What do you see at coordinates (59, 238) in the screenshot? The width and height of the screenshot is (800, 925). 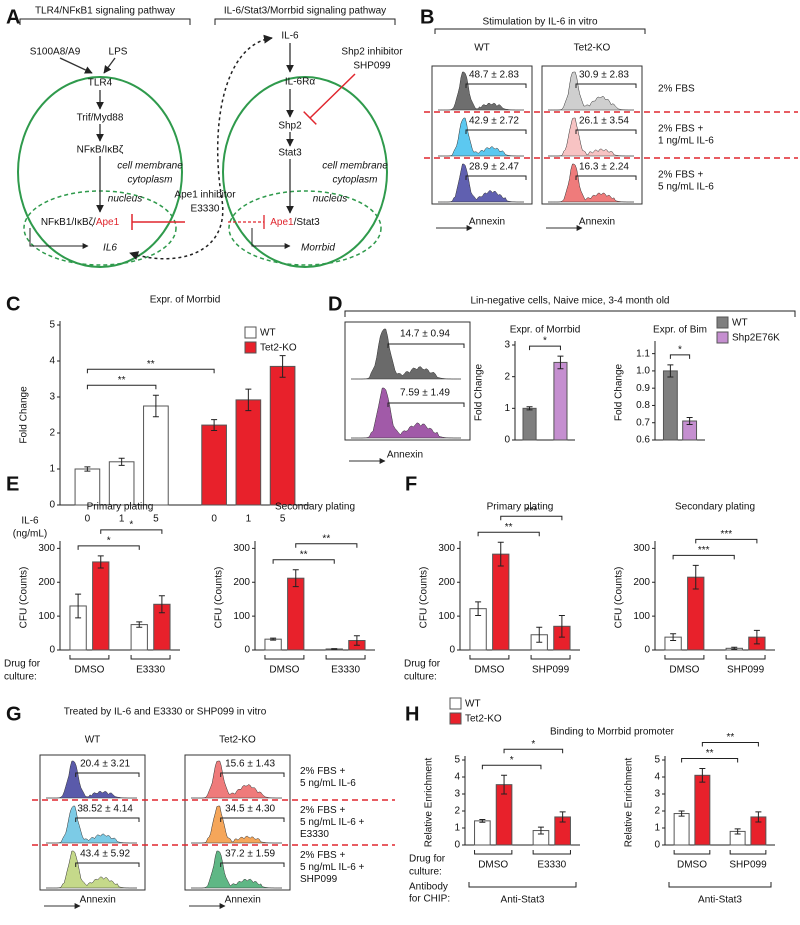 I see `promoter-arrow` at bounding box center [59, 238].